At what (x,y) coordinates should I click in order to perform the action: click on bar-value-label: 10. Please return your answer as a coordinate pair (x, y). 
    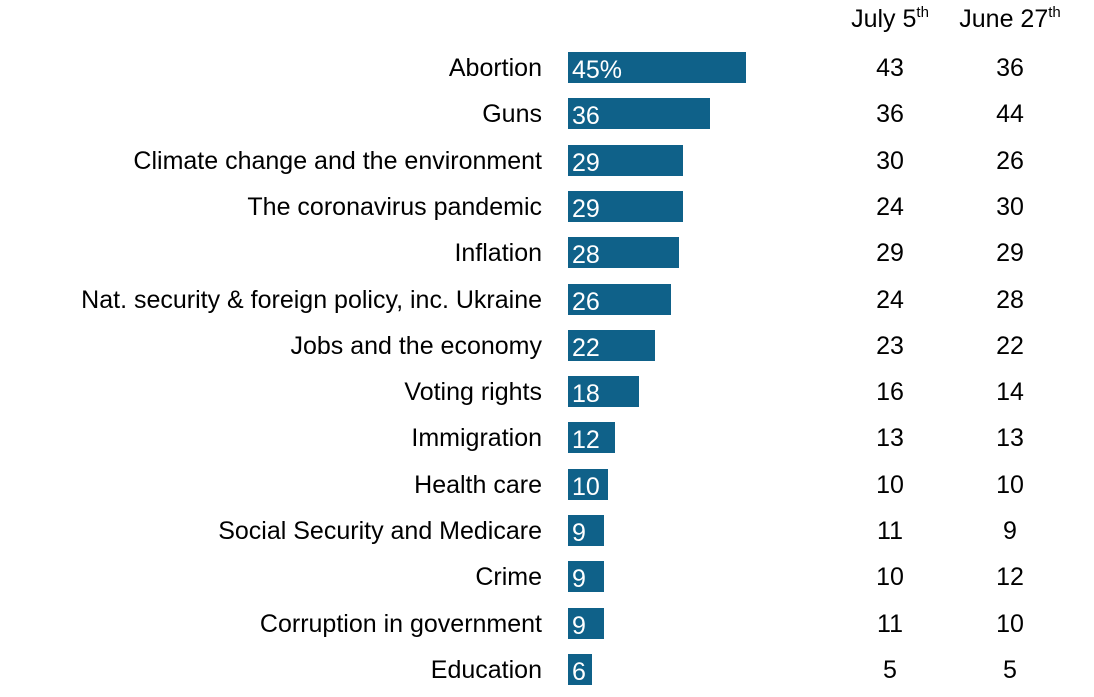
    Looking at the image, I should click on (586, 486).